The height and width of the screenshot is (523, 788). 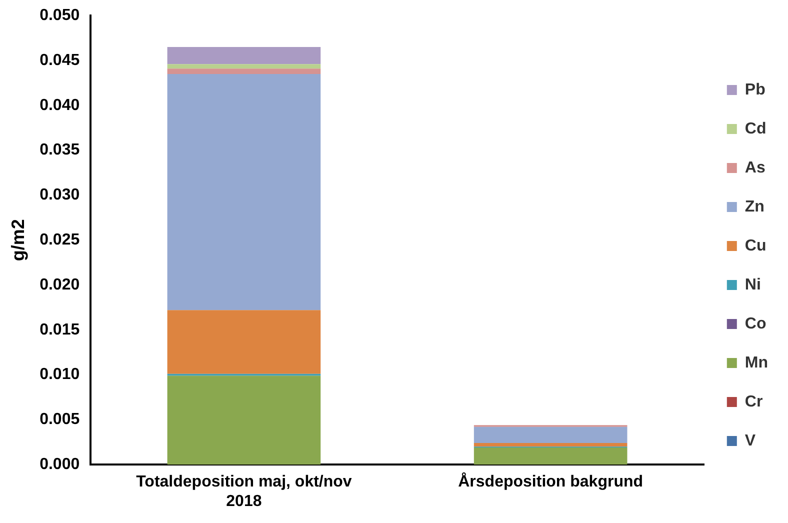 What do you see at coordinates (755, 129) in the screenshot?
I see `legend-label: Cd` at bounding box center [755, 129].